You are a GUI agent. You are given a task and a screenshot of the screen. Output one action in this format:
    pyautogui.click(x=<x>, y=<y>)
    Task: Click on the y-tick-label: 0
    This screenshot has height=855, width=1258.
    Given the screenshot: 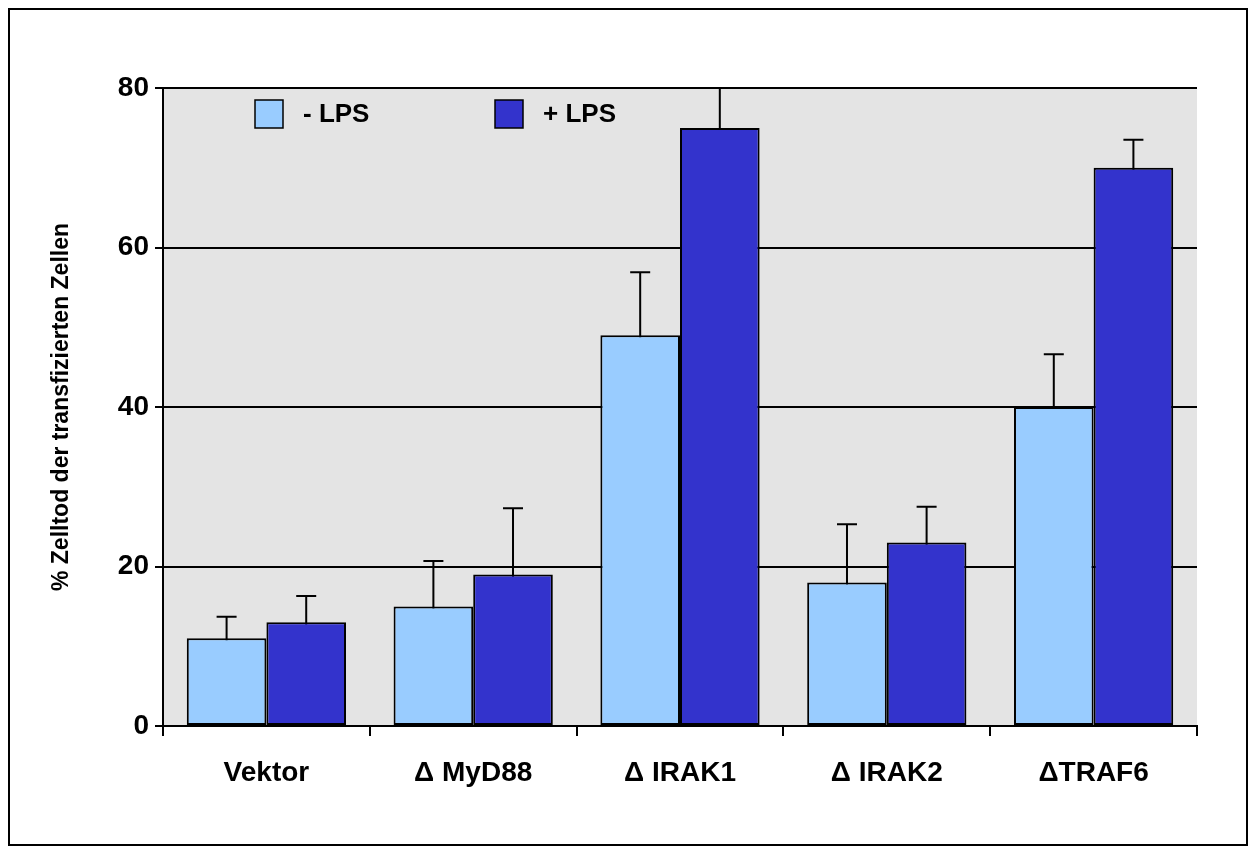 What is the action you would take?
    pyautogui.click(x=141, y=724)
    